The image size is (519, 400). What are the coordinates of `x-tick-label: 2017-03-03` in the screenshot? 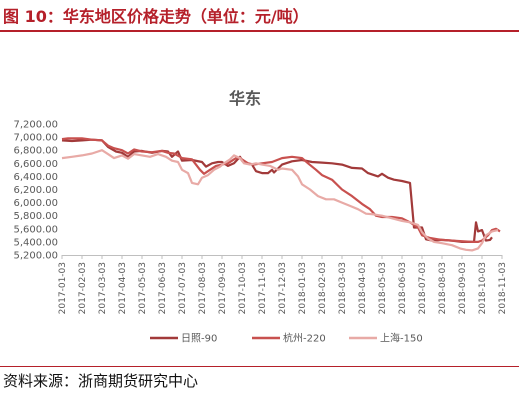 It's located at (103, 288).